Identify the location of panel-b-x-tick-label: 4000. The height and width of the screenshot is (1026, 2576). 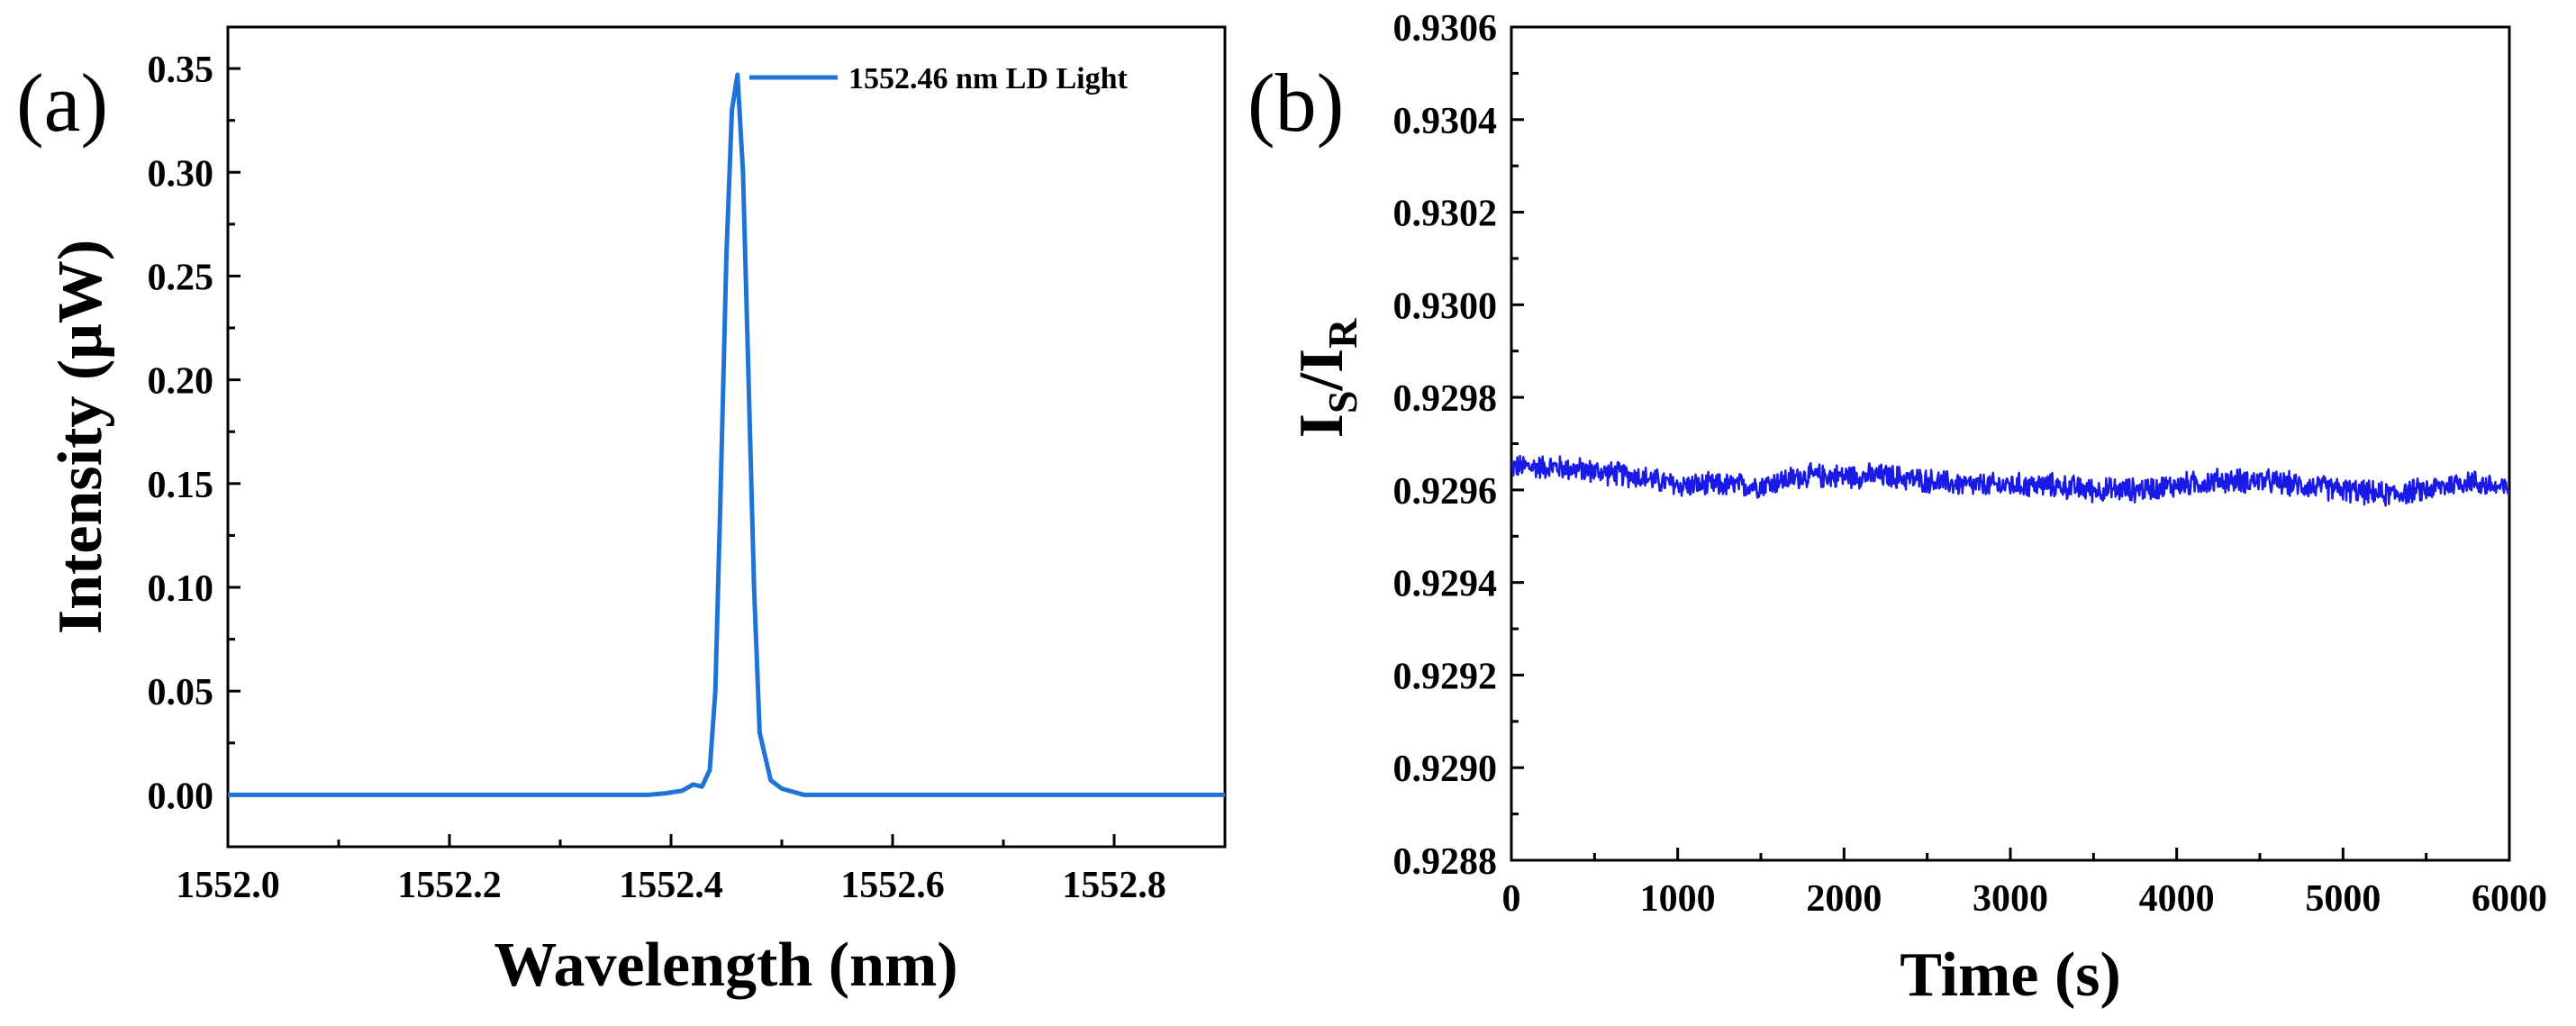
(2177, 899).